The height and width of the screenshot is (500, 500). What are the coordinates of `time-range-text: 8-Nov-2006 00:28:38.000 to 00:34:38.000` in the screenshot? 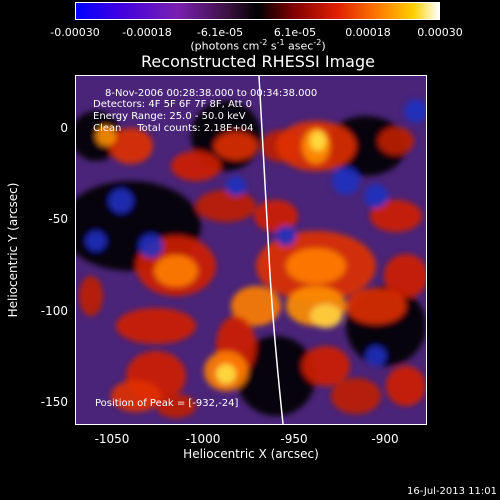 It's located at (211, 93).